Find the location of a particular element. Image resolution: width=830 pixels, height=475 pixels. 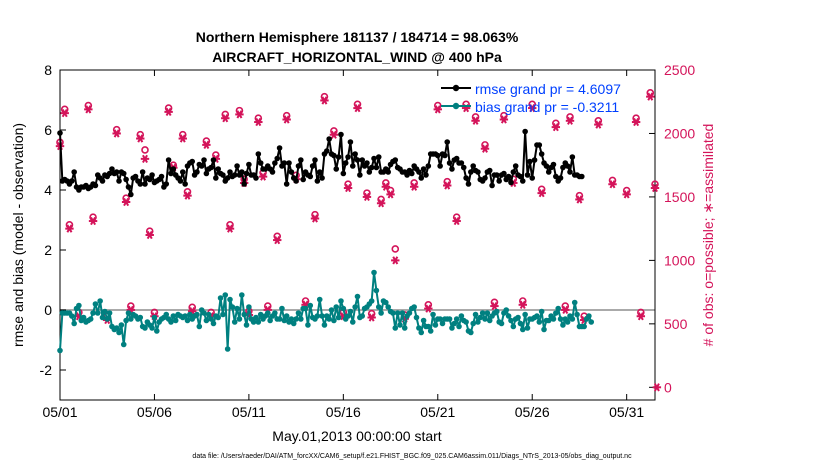

chart-title-line2: AIRCRAFT_HORIZONTAL_WIND @ 400 hPa is located at coordinates (357, 57).